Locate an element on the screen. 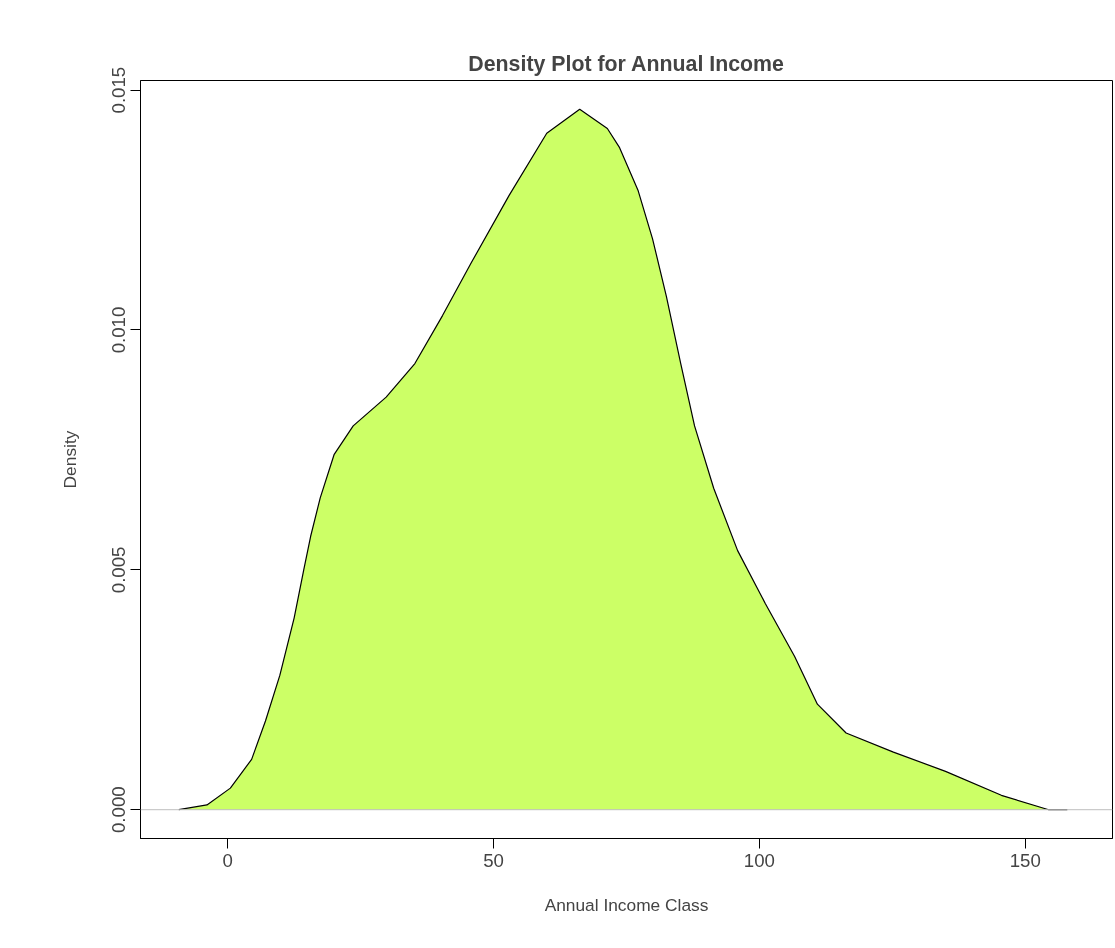 The width and height of the screenshot is (1115, 948). x-tick-label: 150 is located at coordinates (1025, 860).